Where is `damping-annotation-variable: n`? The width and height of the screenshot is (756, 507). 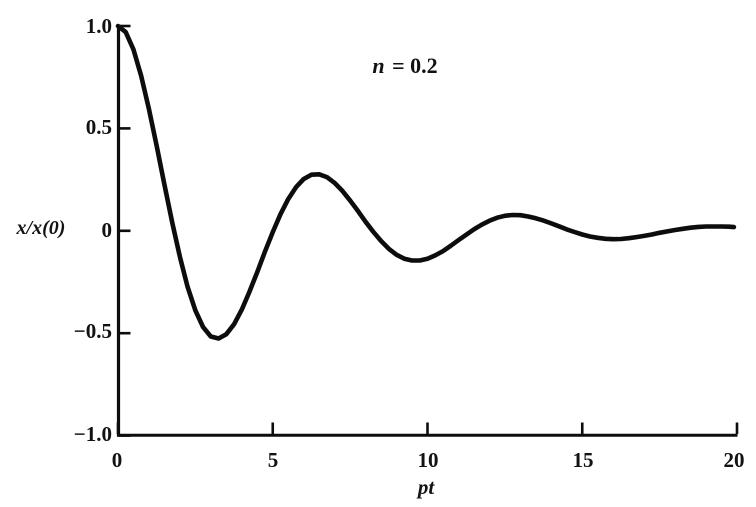
damping-annotation-variable: n is located at coordinates (378, 65).